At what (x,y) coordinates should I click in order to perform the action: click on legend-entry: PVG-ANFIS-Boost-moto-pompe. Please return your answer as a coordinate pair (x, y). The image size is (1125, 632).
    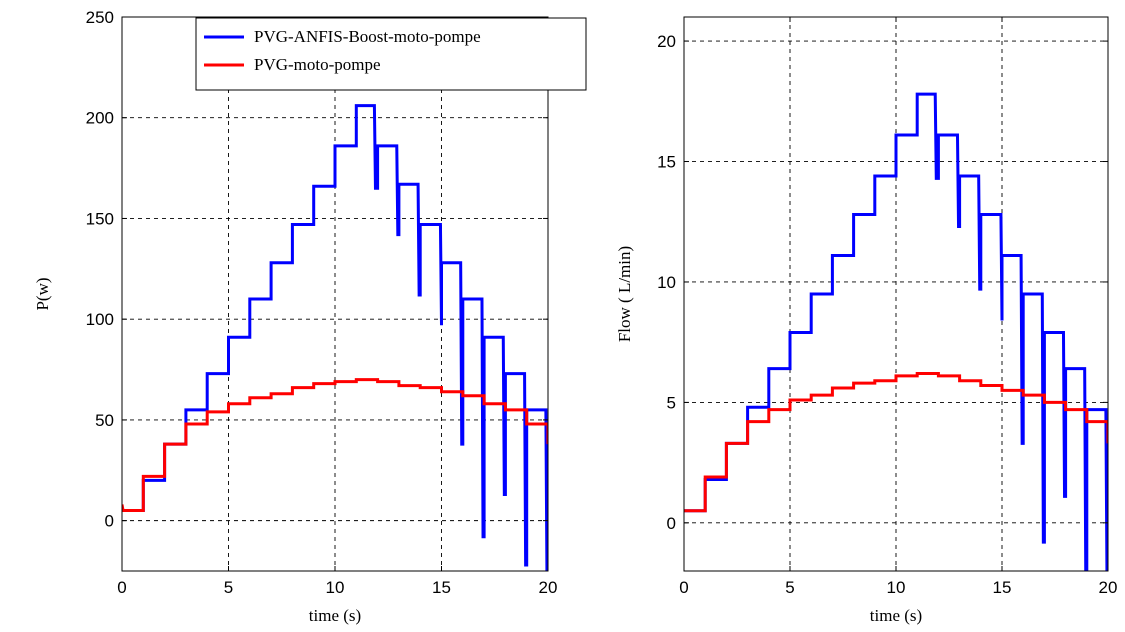
    Looking at the image, I should click on (367, 36).